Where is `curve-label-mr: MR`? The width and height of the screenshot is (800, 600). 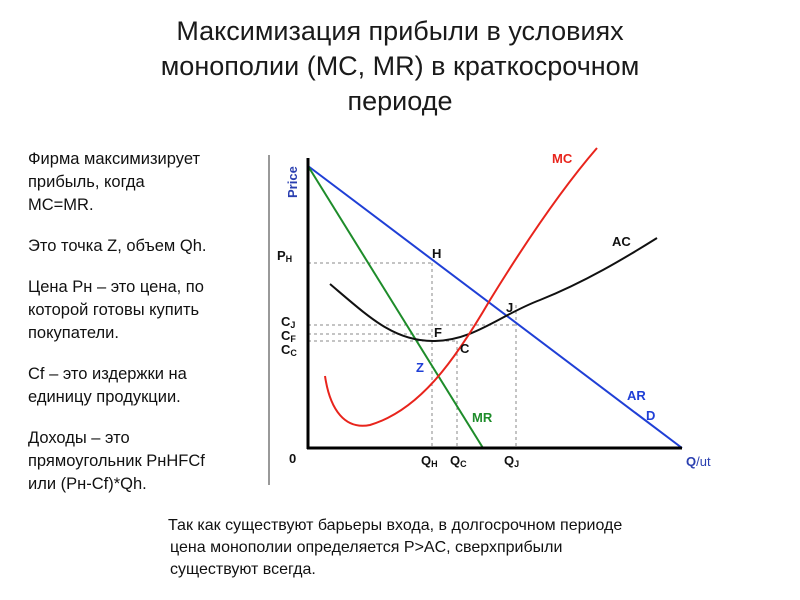
curve-label-mr: MR is located at coordinates (482, 417).